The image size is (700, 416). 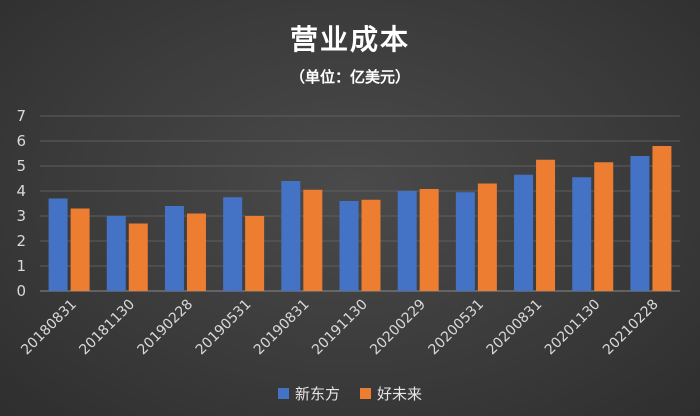 I want to click on y-tick-label-6: 6, so click(x=21, y=141).